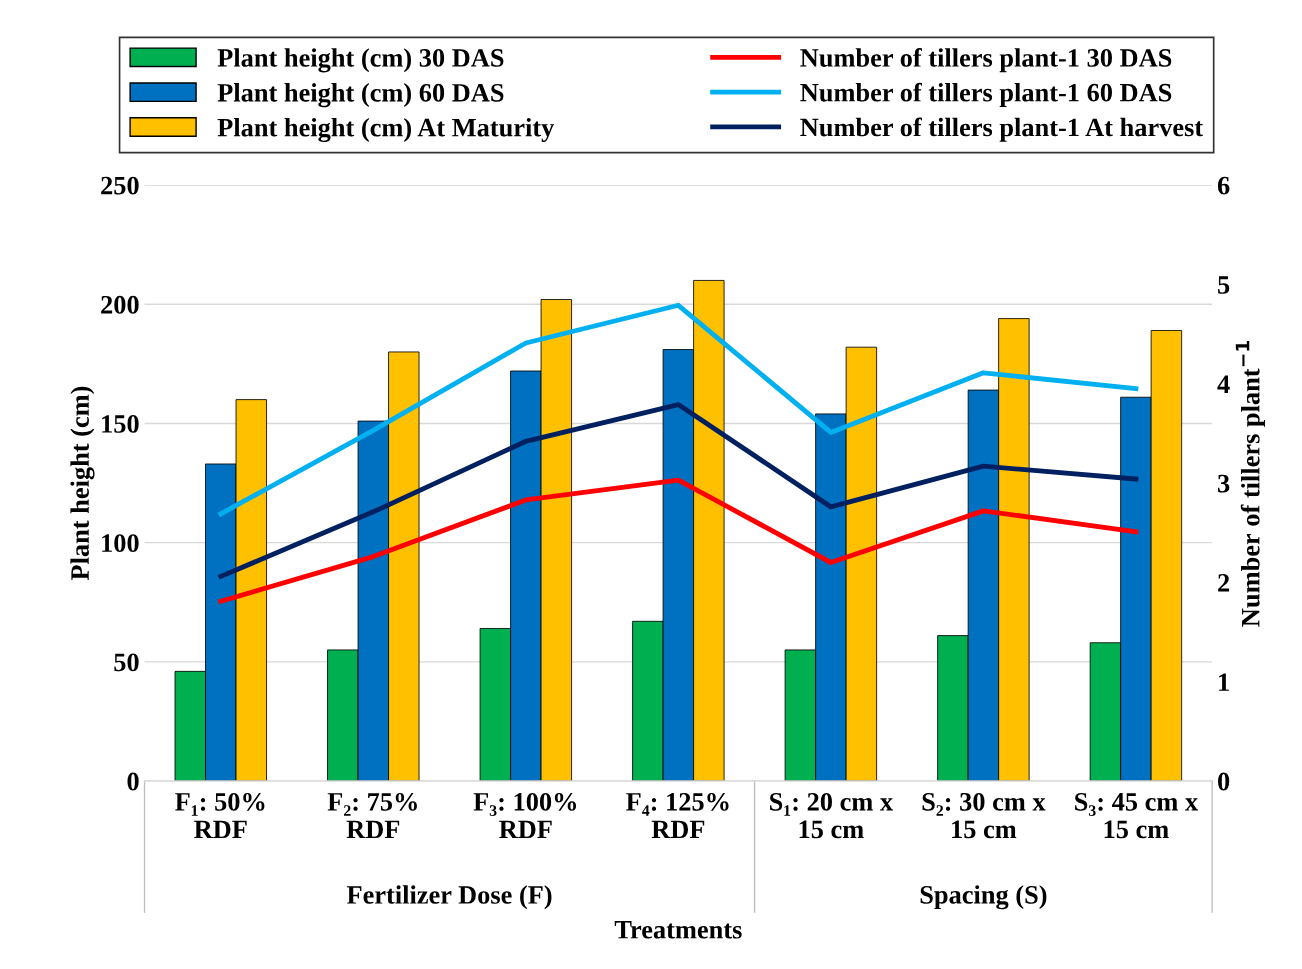  I want to click on y-tick-label: 100, so click(120, 543).